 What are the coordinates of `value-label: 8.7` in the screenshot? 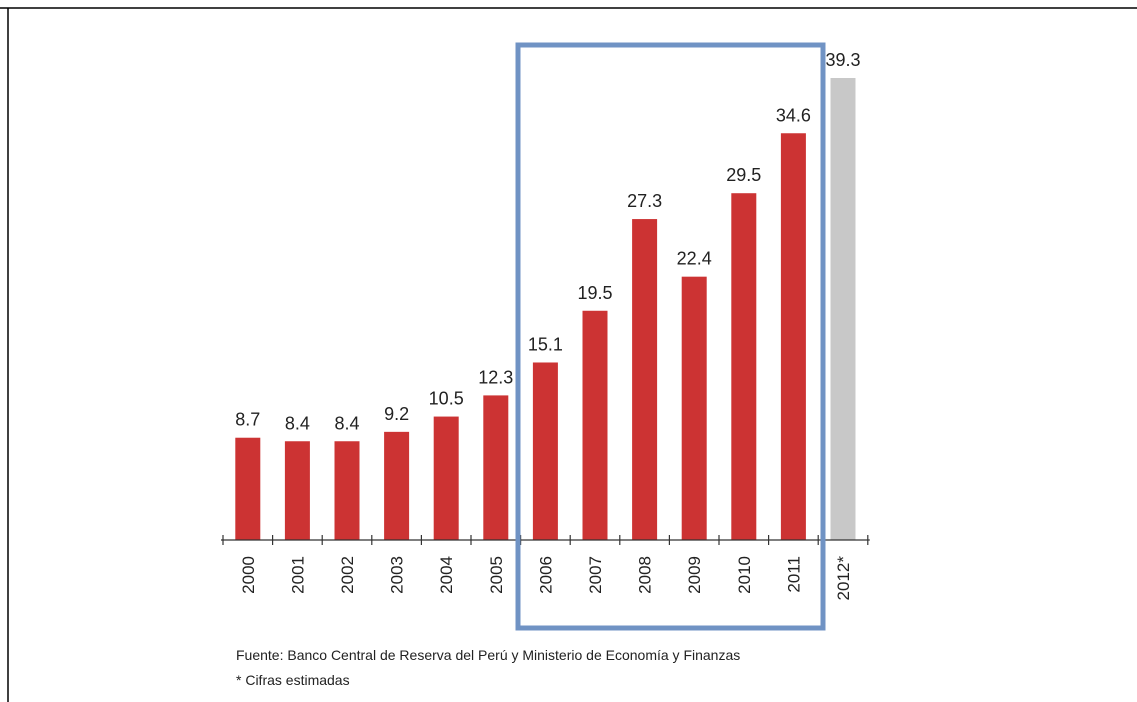 It's located at (247, 420).